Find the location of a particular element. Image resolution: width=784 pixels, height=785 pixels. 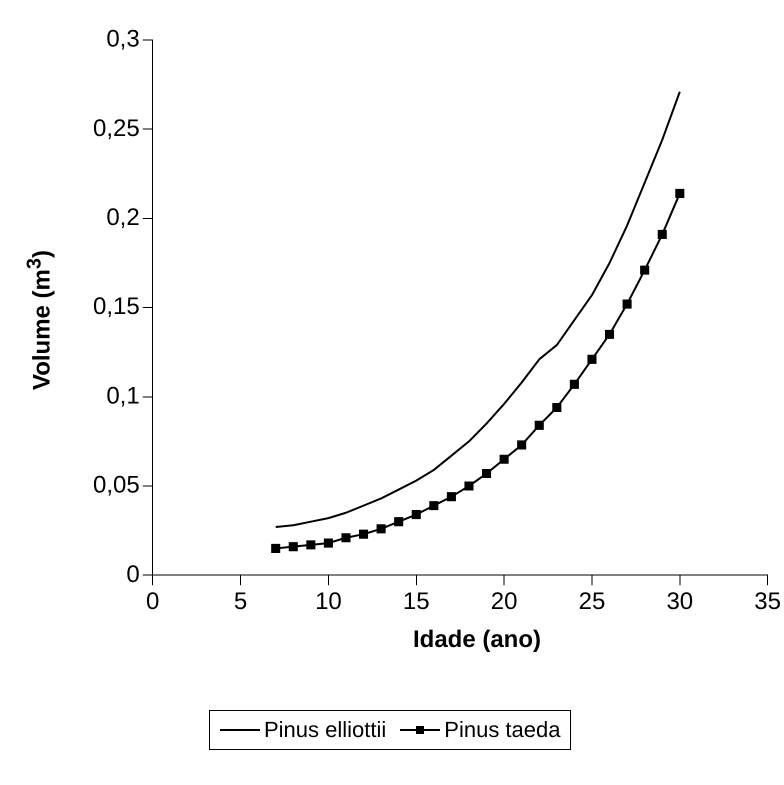

x-tick-label: 5 is located at coordinates (241, 602).